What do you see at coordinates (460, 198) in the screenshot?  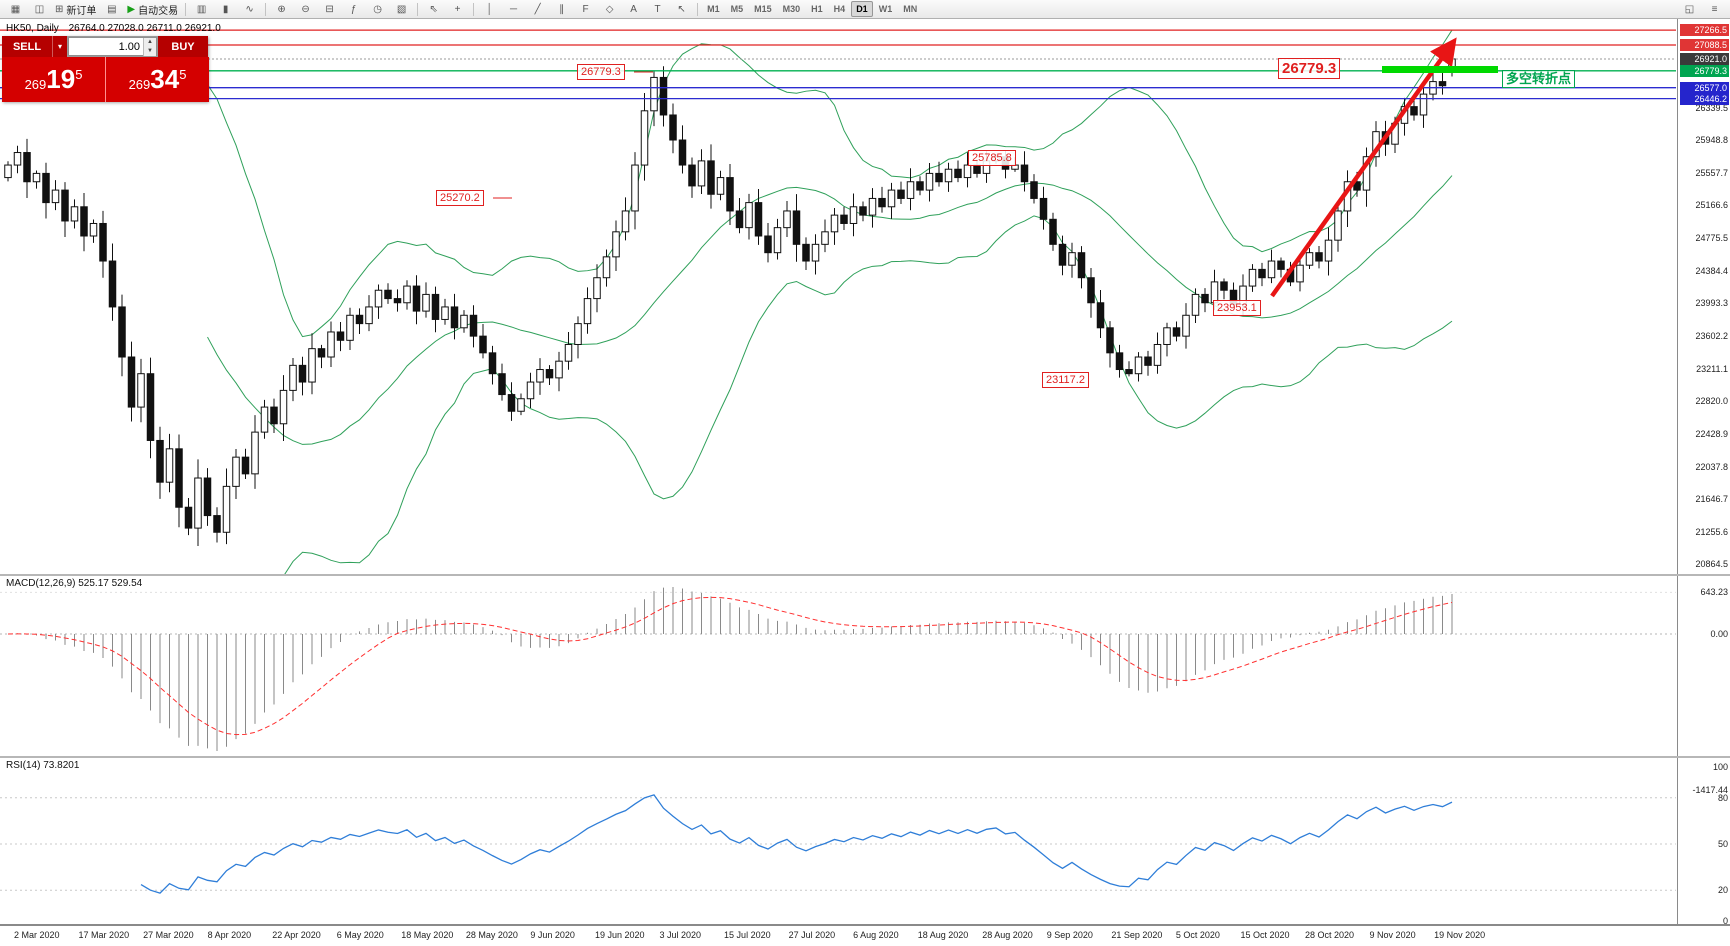 I see `price-annotation: 25270.2` at bounding box center [460, 198].